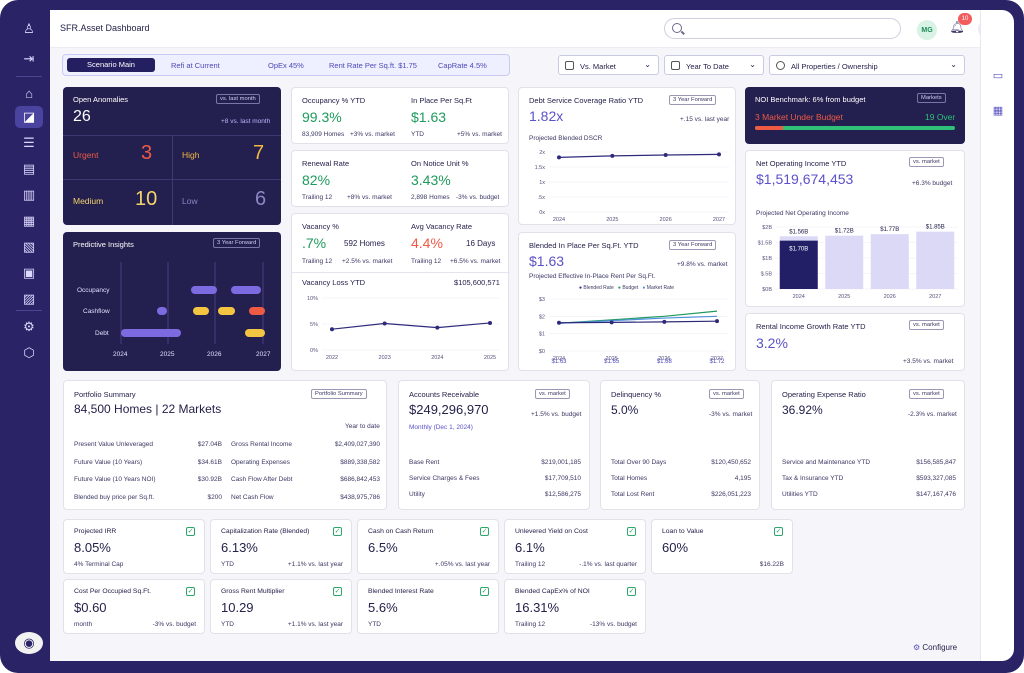 The width and height of the screenshot is (1024, 673). What do you see at coordinates (542, 300) in the screenshot?
I see `y-tick-label: $3` at bounding box center [542, 300].